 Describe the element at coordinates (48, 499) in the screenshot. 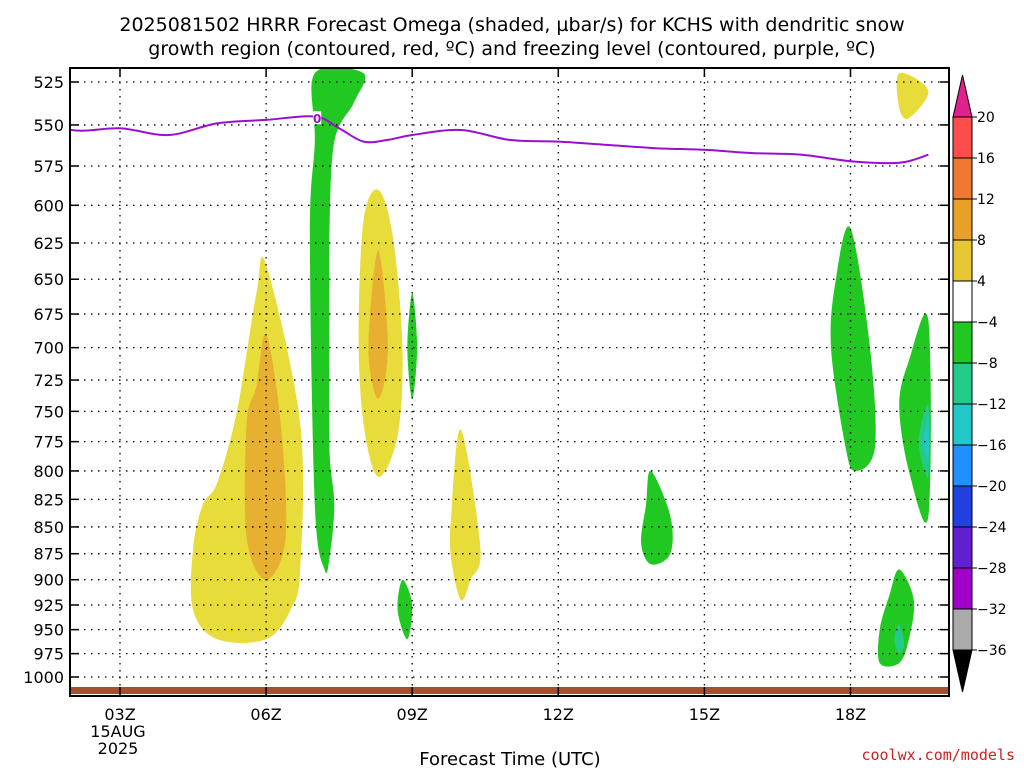

I see `y-tick-label-825: 825` at that location.